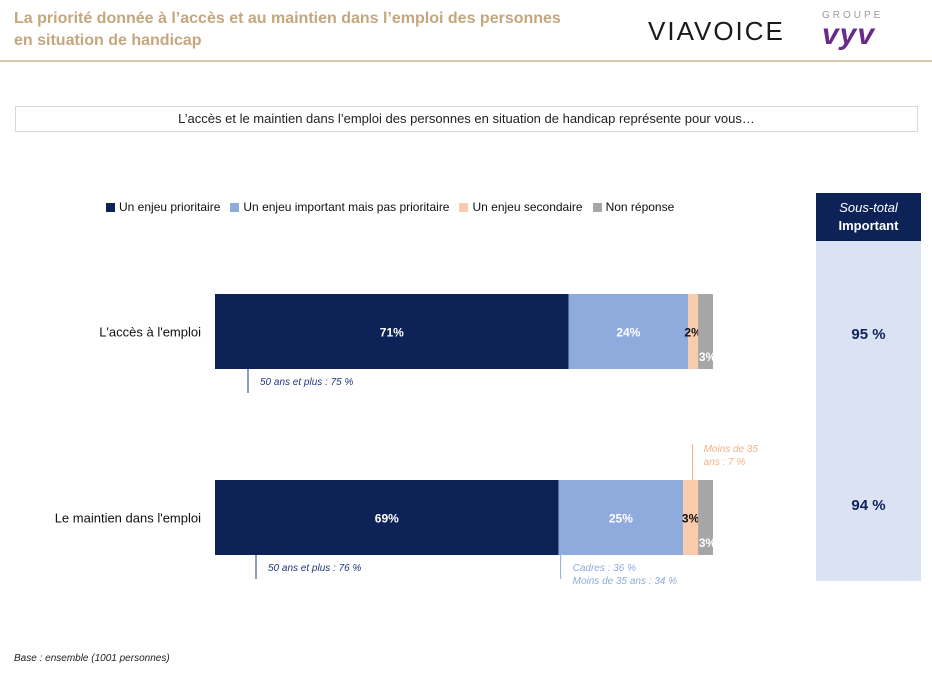 The height and width of the screenshot is (676, 932). Describe the element at coordinates (716, 31) in the screenshot. I see `viavoice-logo: VIAVOICE` at that location.